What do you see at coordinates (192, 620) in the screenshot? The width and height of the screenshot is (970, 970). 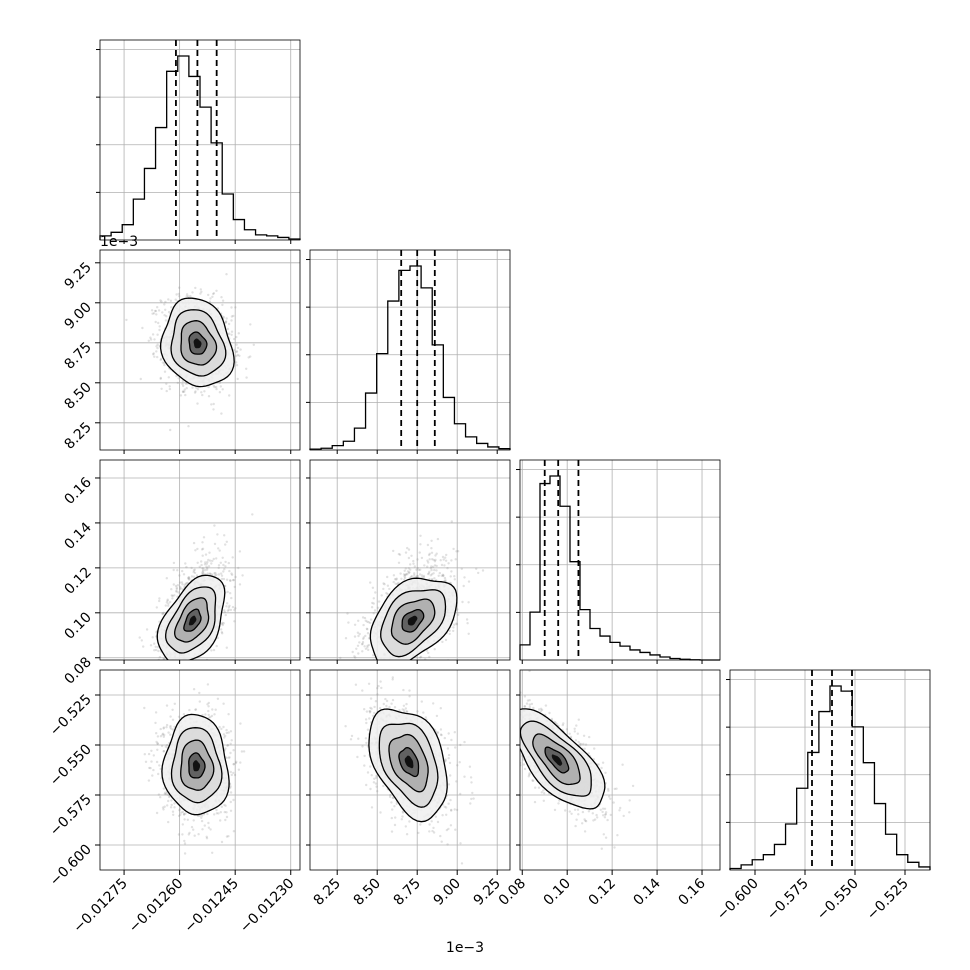 I see `density-core` at bounding box center [192, 620].